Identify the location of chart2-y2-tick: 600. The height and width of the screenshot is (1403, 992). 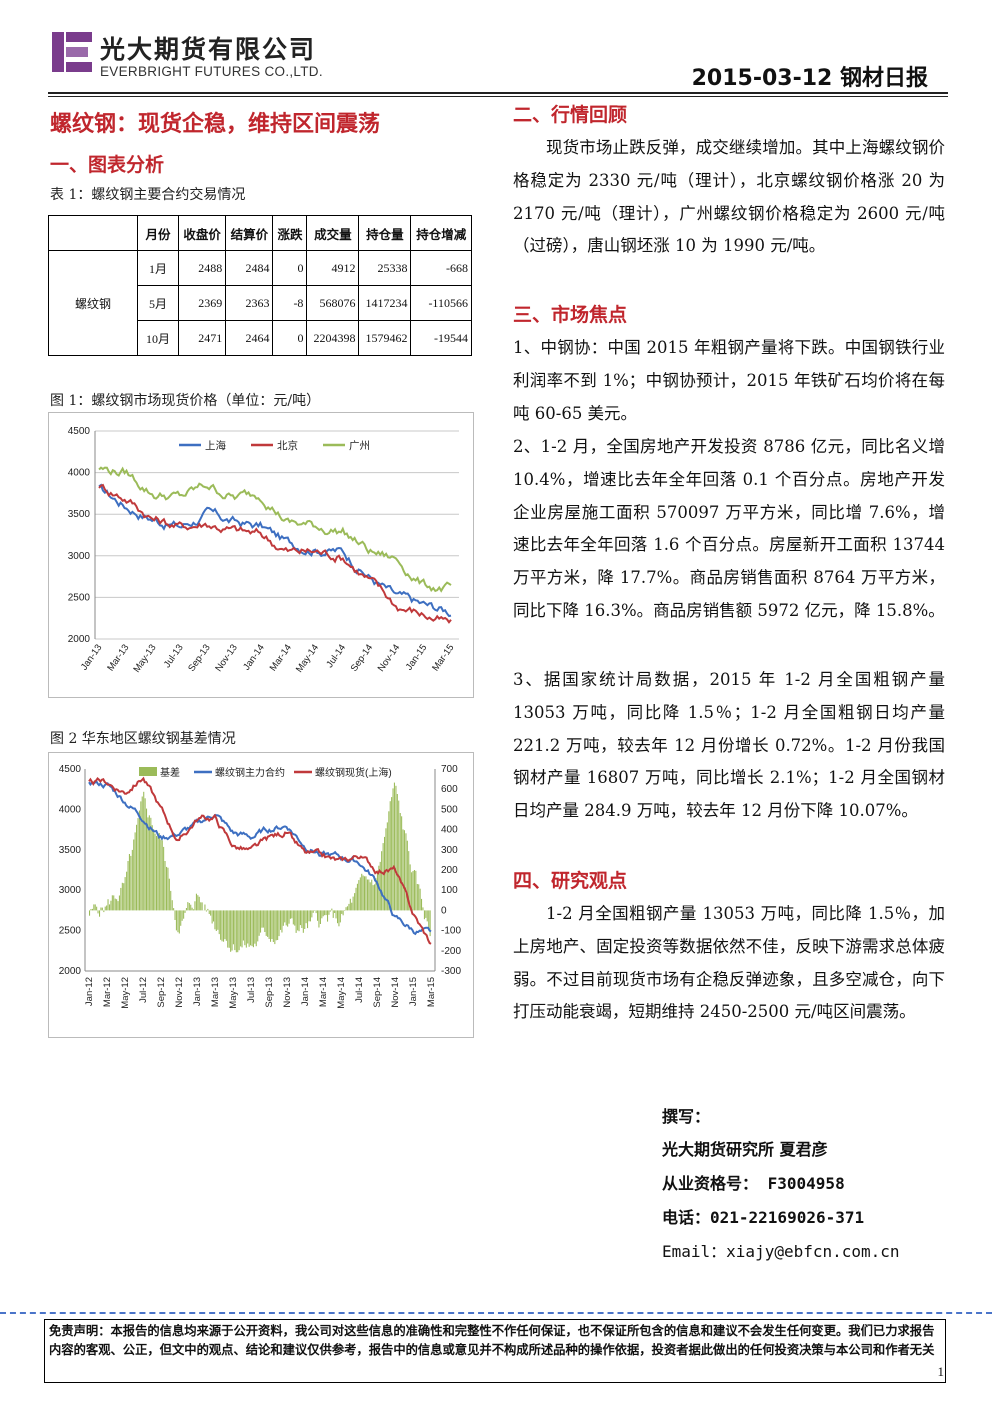
(449, 789).